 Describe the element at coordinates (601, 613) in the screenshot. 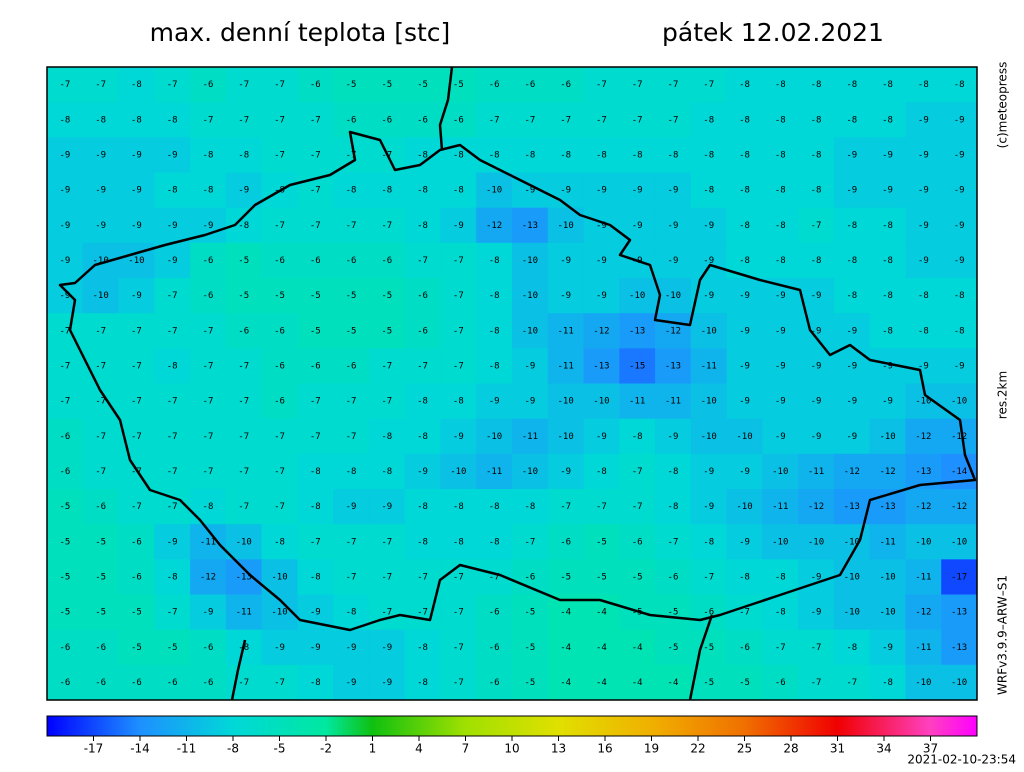

I see `temperature-value: -4` at that location.